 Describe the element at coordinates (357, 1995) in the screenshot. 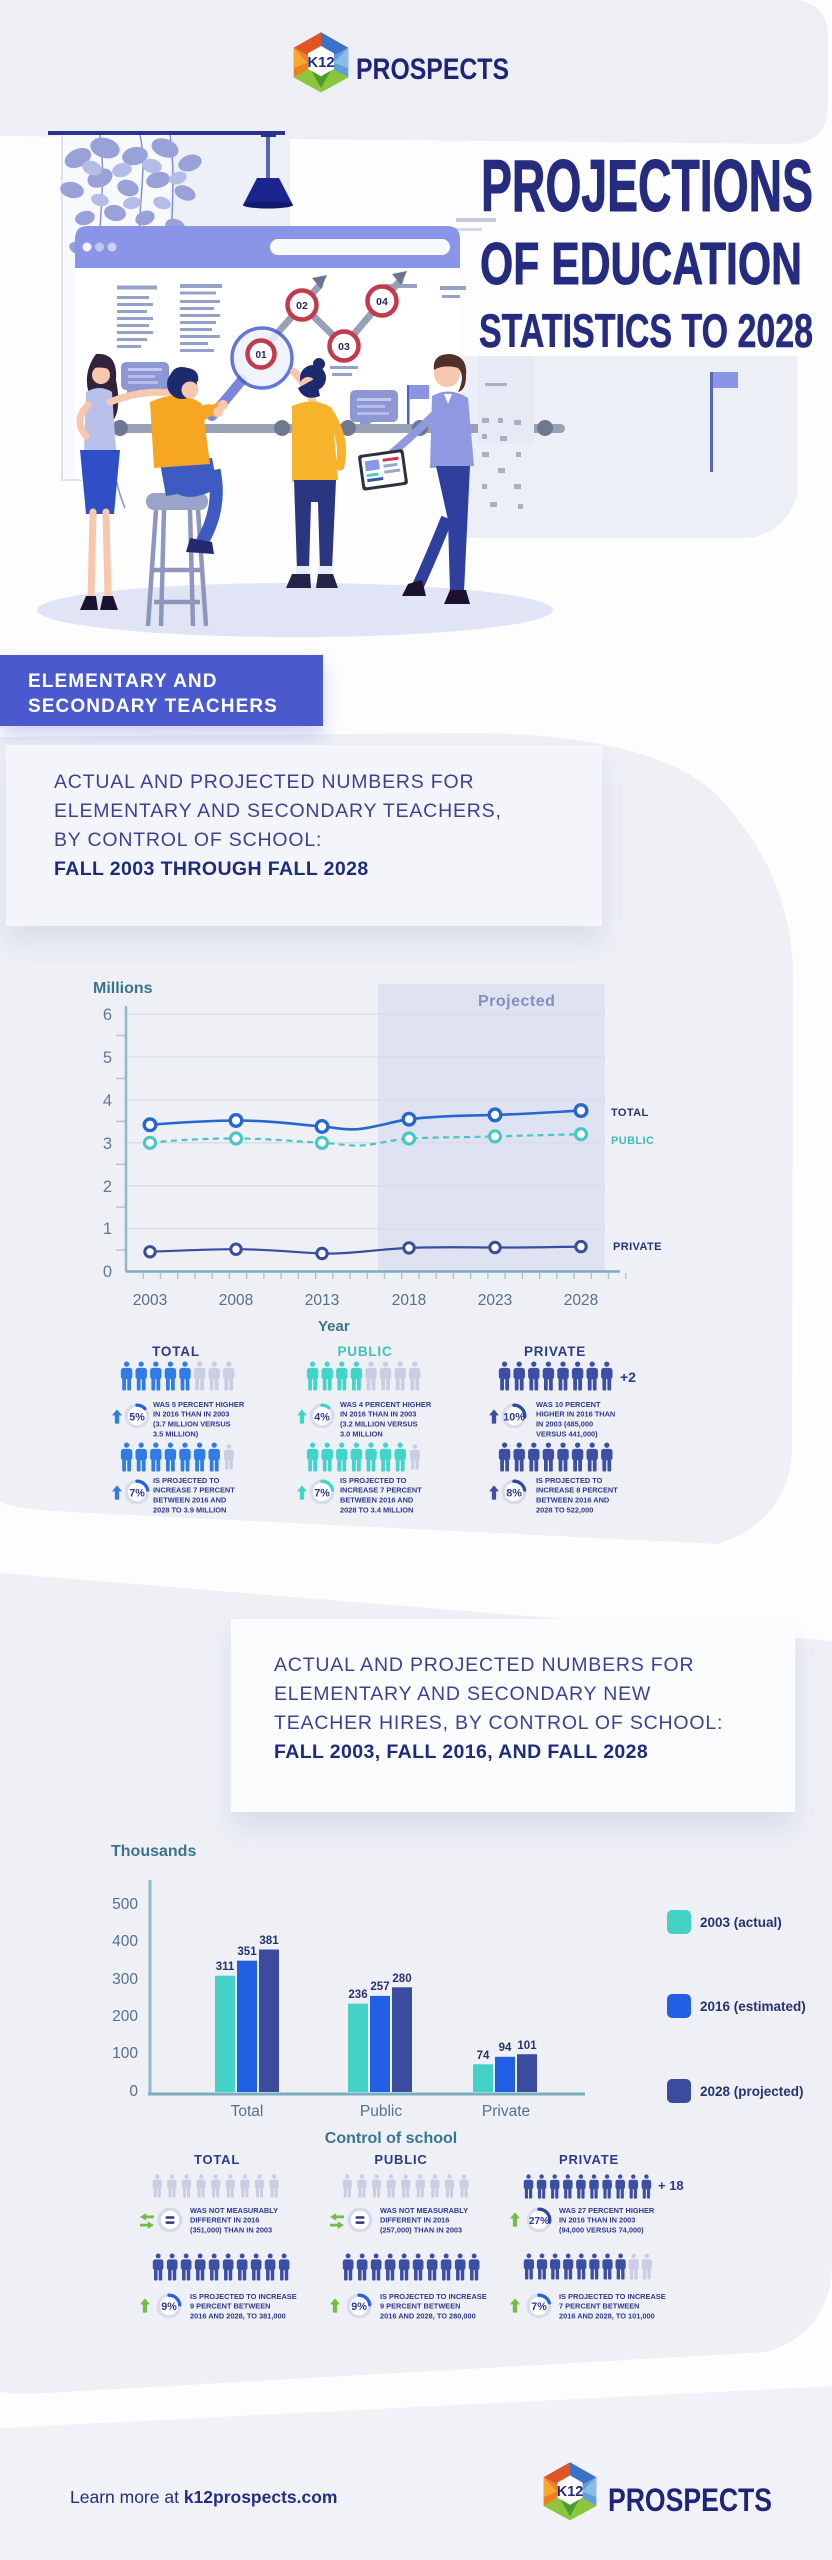

I see `svg-text: 236` at that location.